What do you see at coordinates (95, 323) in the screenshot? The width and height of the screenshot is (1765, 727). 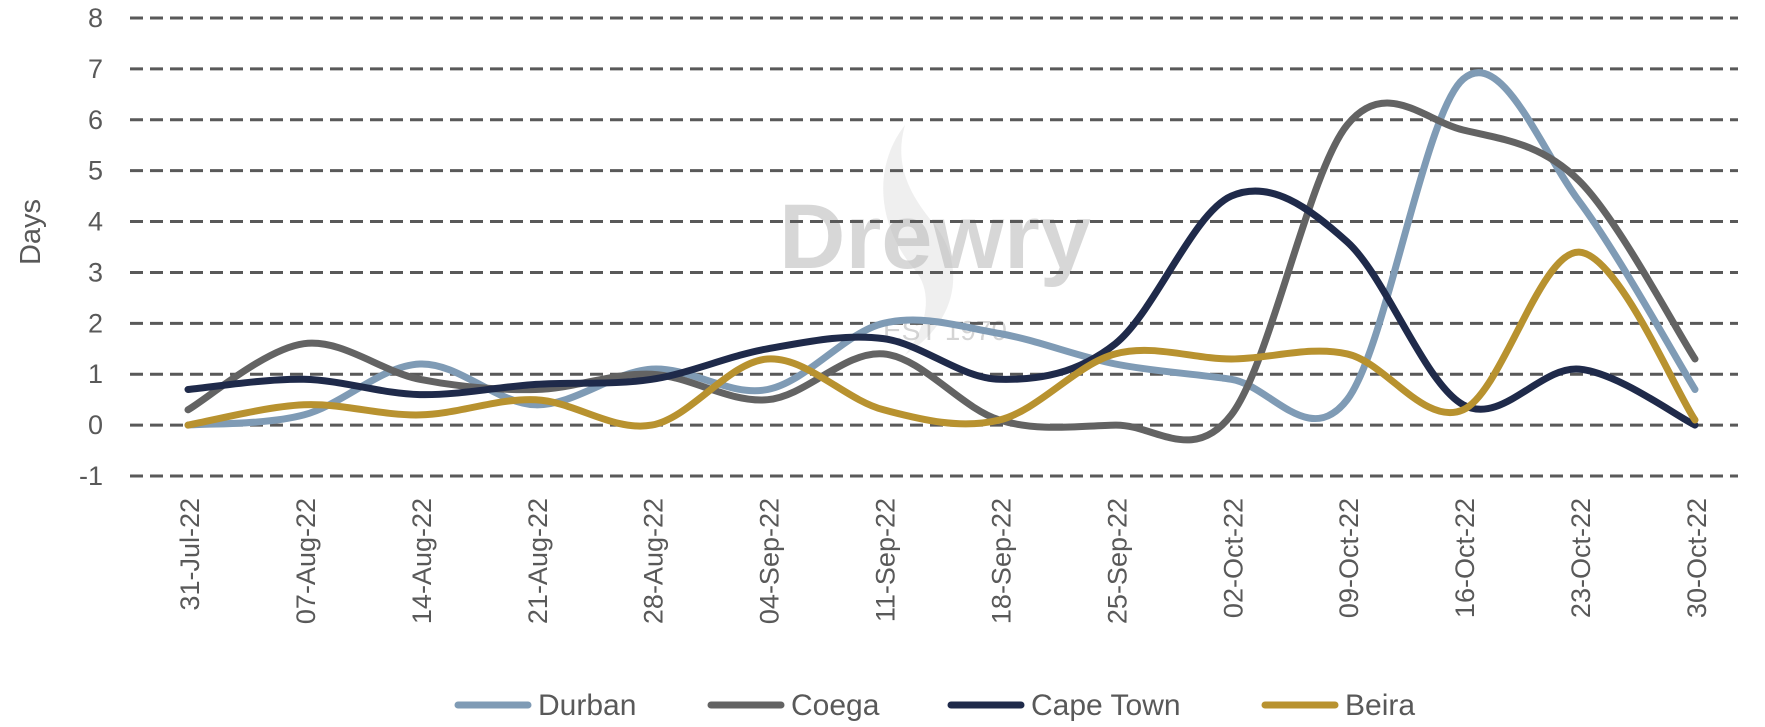 I see `y-tick-label: 2` at bounding box center [95, 323].